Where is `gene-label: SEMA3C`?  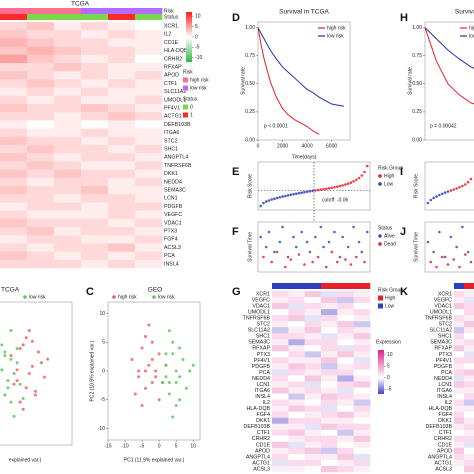
gene-label: SEMA3C is located at coordinates (175, 191).